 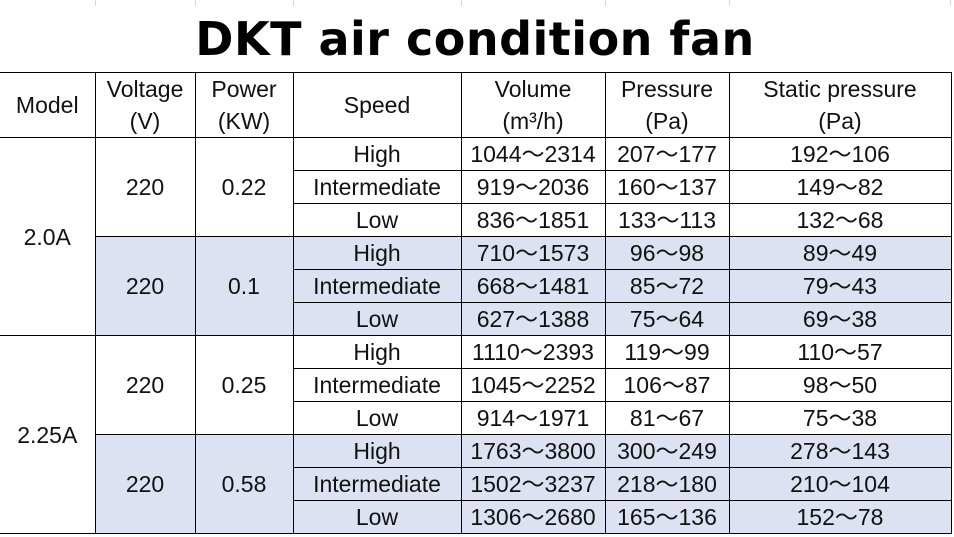 I want to click on table-row: Intermediate 919～2036 160～137 149～82, so click(x=476, y=187).